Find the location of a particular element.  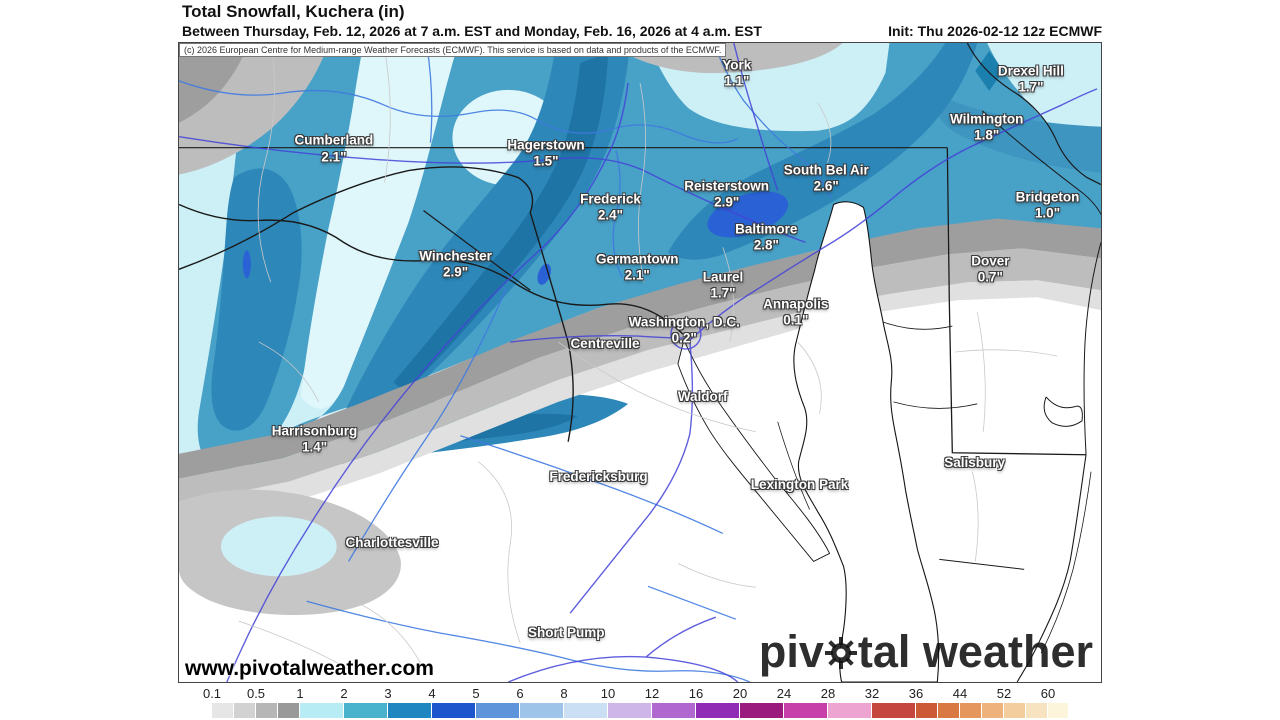

brand-watermark: piv tal weather is located at coordinates (926, 652).